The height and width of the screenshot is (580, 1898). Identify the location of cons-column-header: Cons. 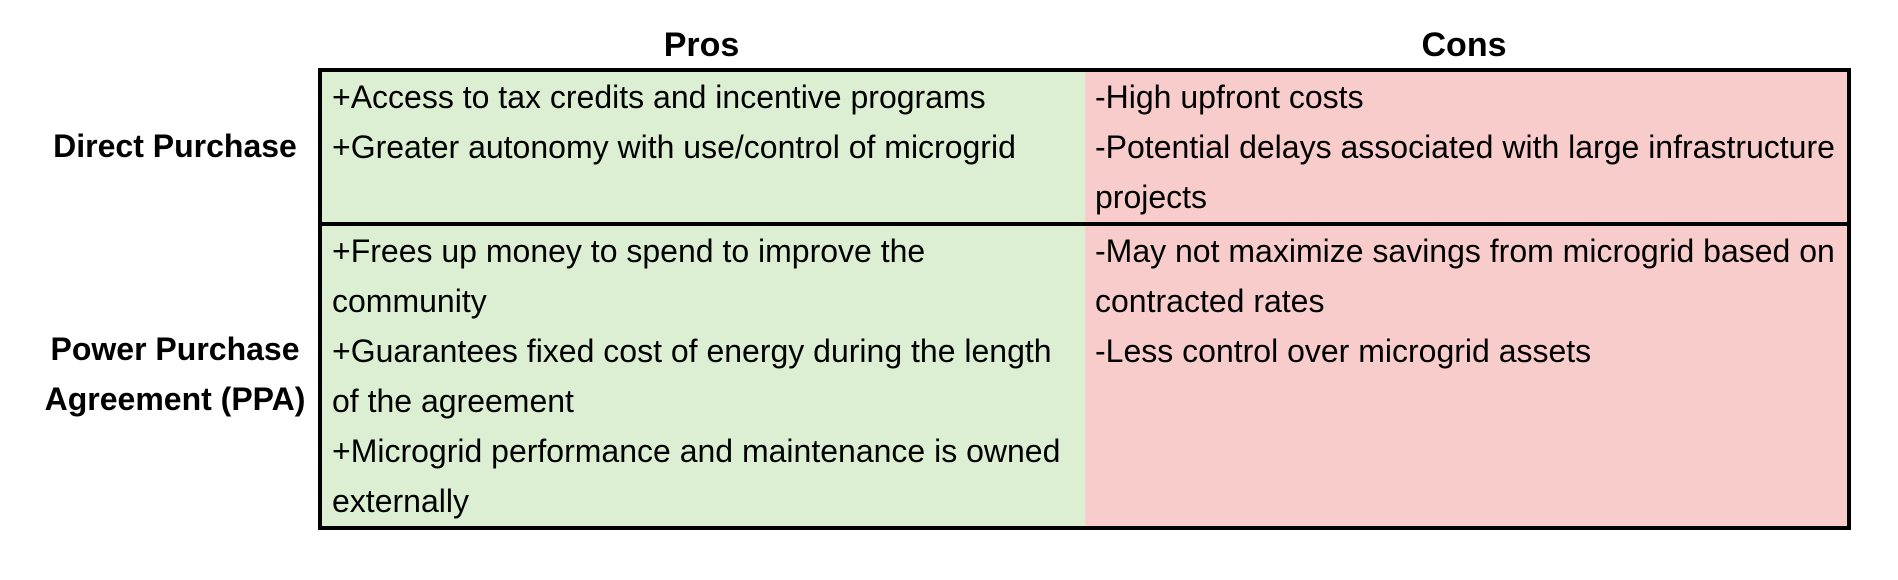
(1464, 45).